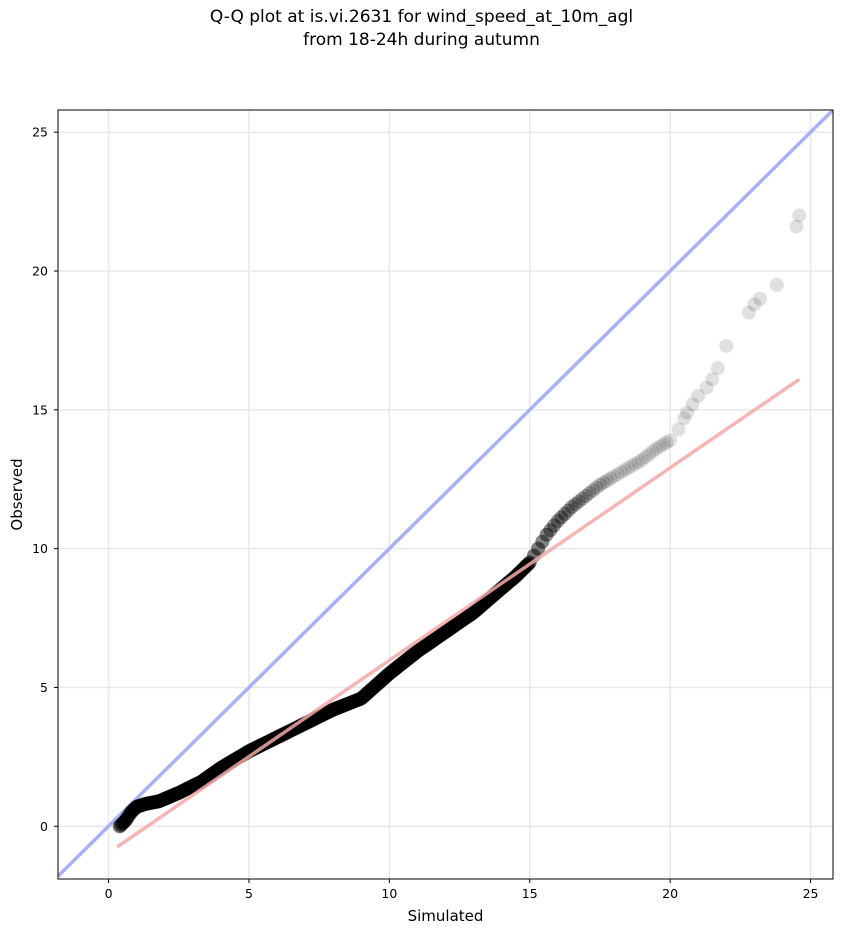 This screenshot has width=843, height=934. I want to click on x-tick-label: 10, so click(389, 893).